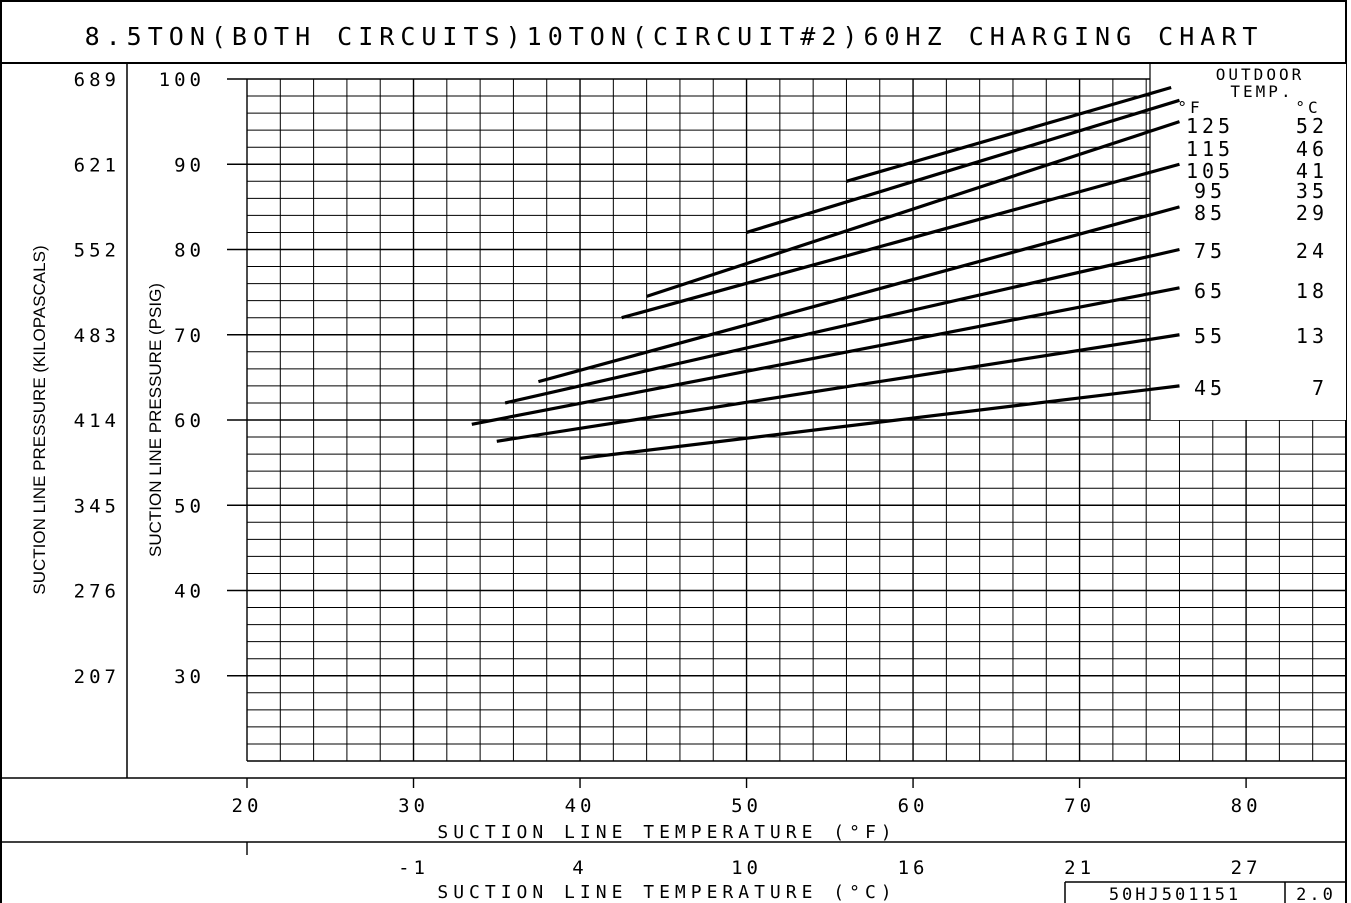 The width and height of the screenshot is (1351, 903). I want to click on x-tick-label-c: 10, so click(746, 868).